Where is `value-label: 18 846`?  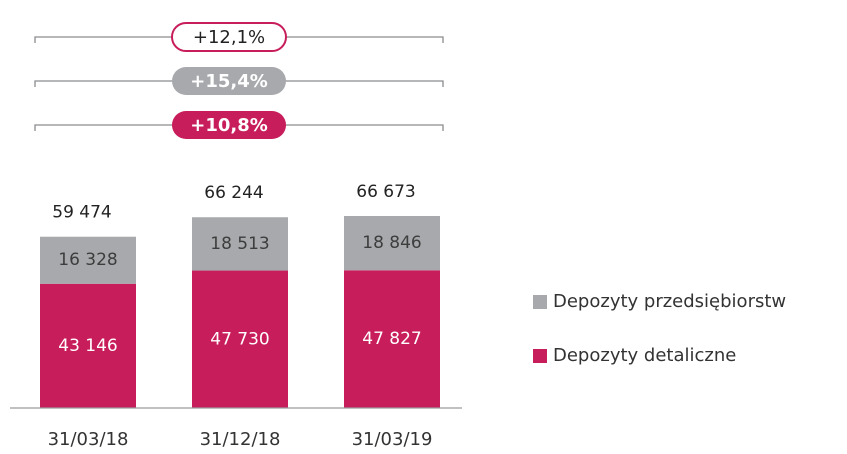
value-label: 18 846 is located at coordinates (391, 243).